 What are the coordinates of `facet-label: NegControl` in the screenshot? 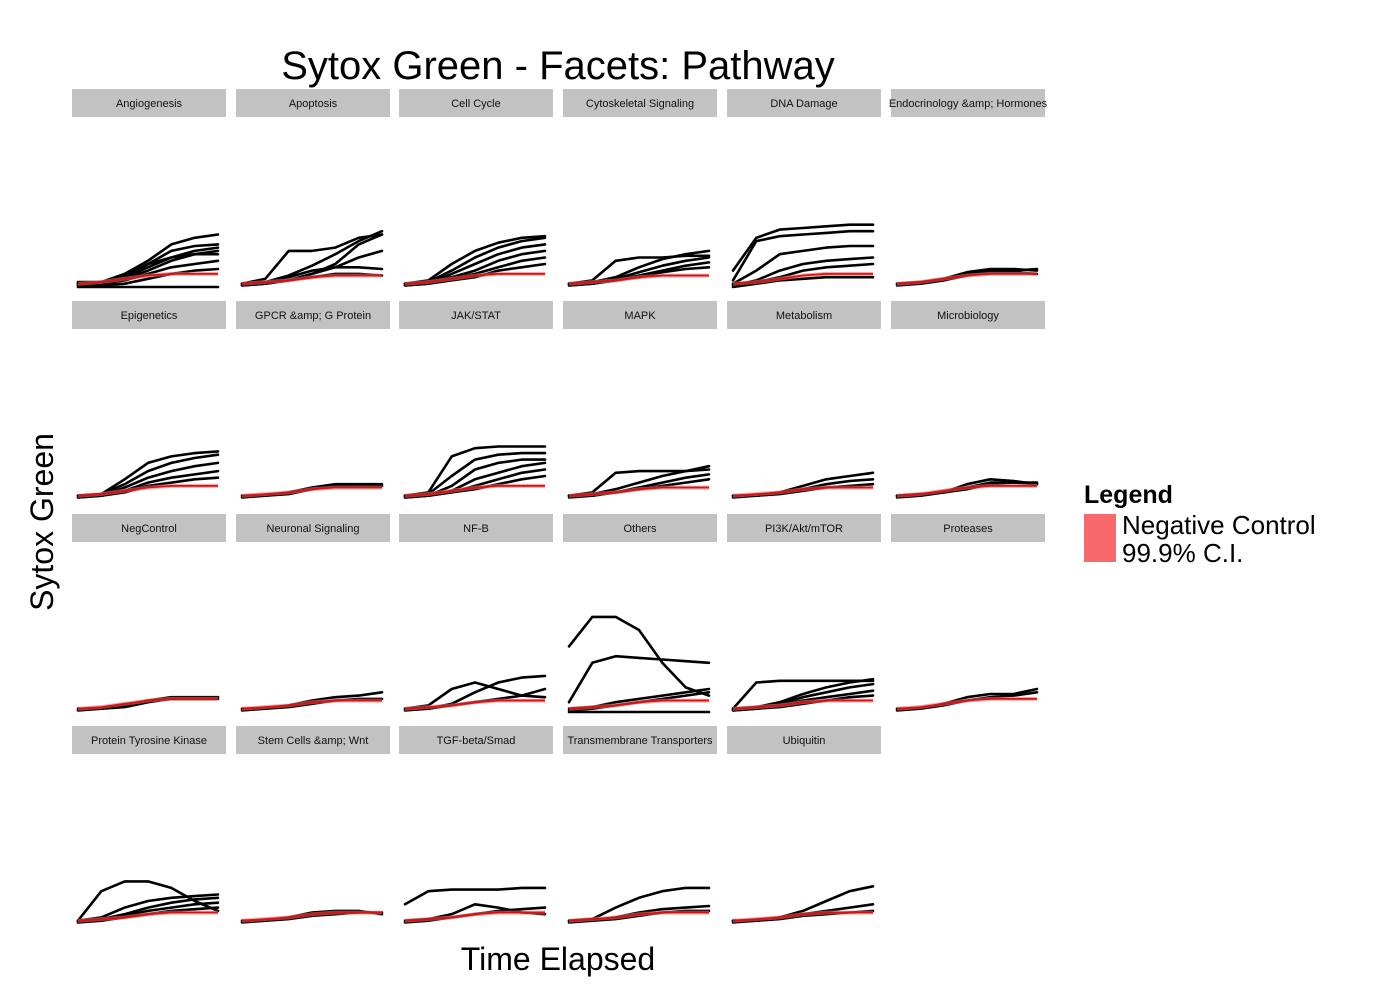 It's located at (149, 529).